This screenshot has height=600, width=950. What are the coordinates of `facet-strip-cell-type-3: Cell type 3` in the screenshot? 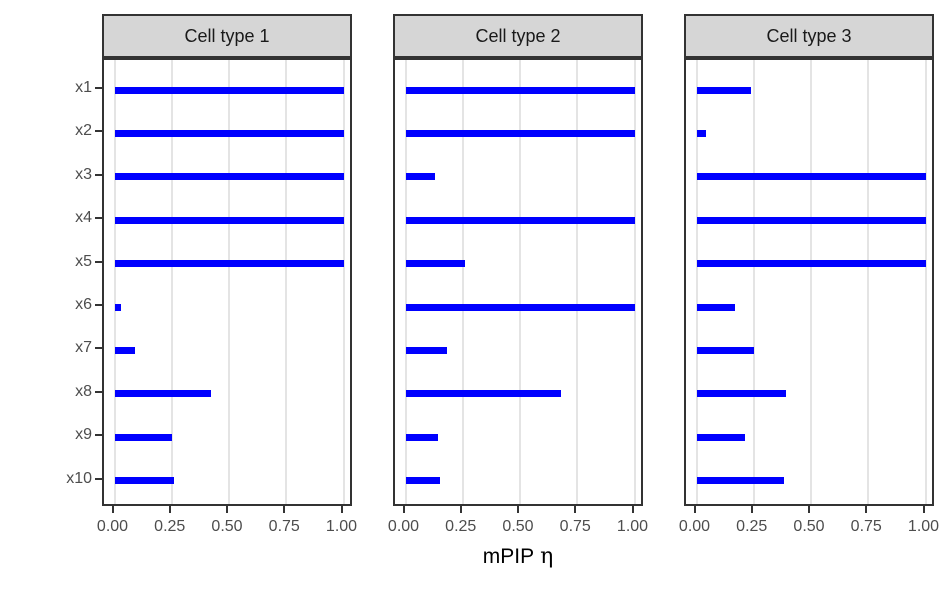 It's located at (809, 36).